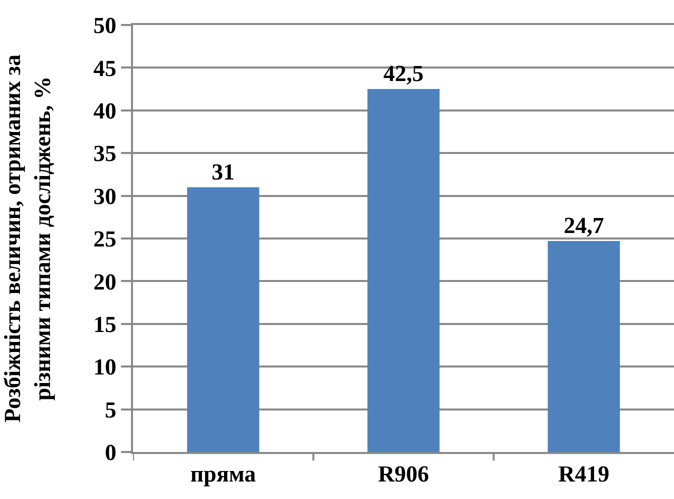  What do you see at coordinates (104, 196) in the screenshot?
I see `y-tick-label: 30` at bounding box center [104, 196].